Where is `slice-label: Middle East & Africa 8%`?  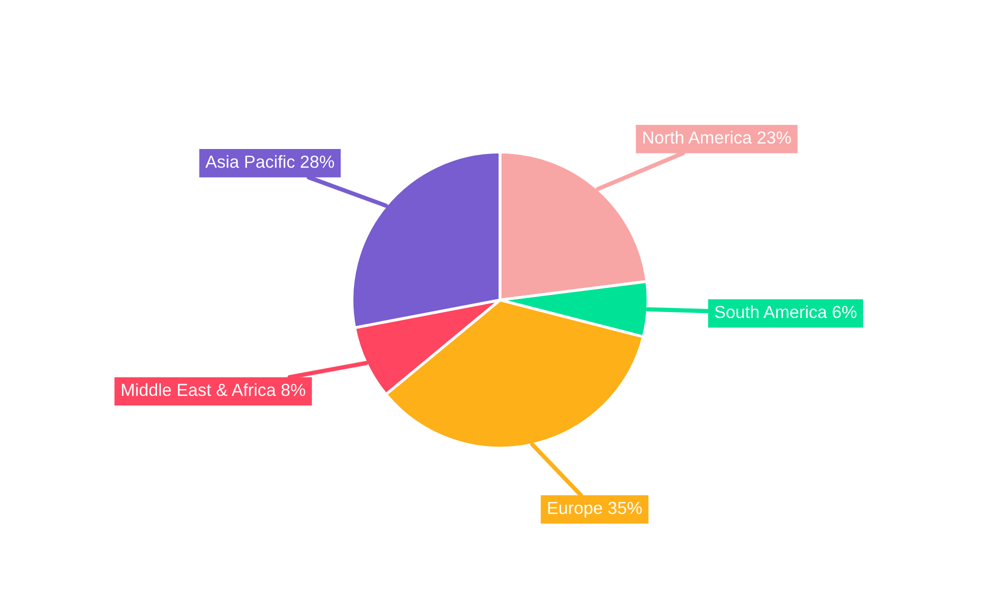 slice-label: Middle East & Africa 8% is located at coordinates (214, 389).